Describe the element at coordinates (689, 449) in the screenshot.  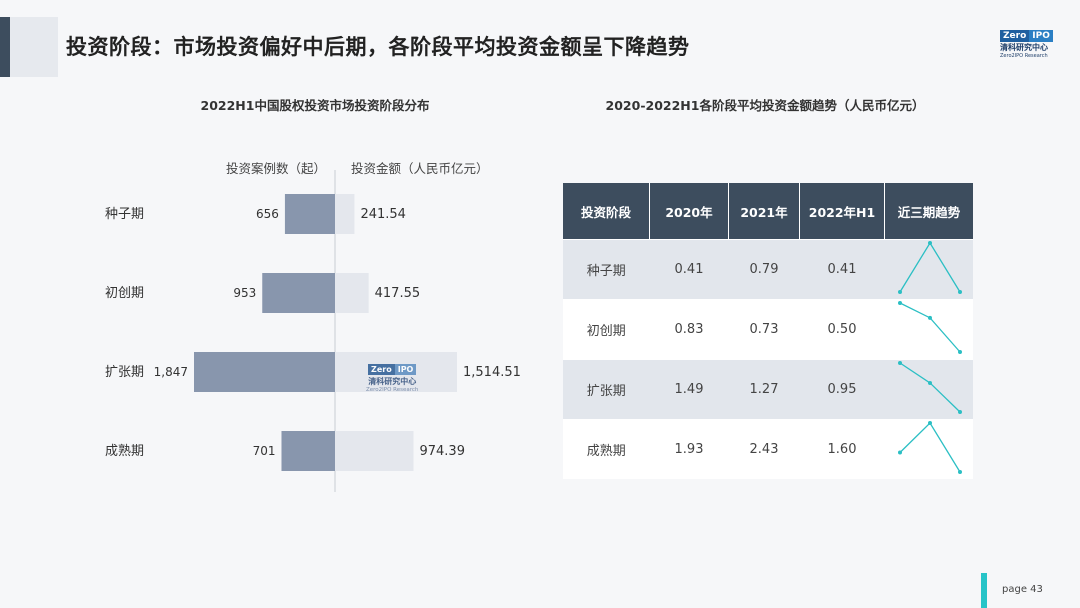
I see `value-cell: 1.93` at that location.